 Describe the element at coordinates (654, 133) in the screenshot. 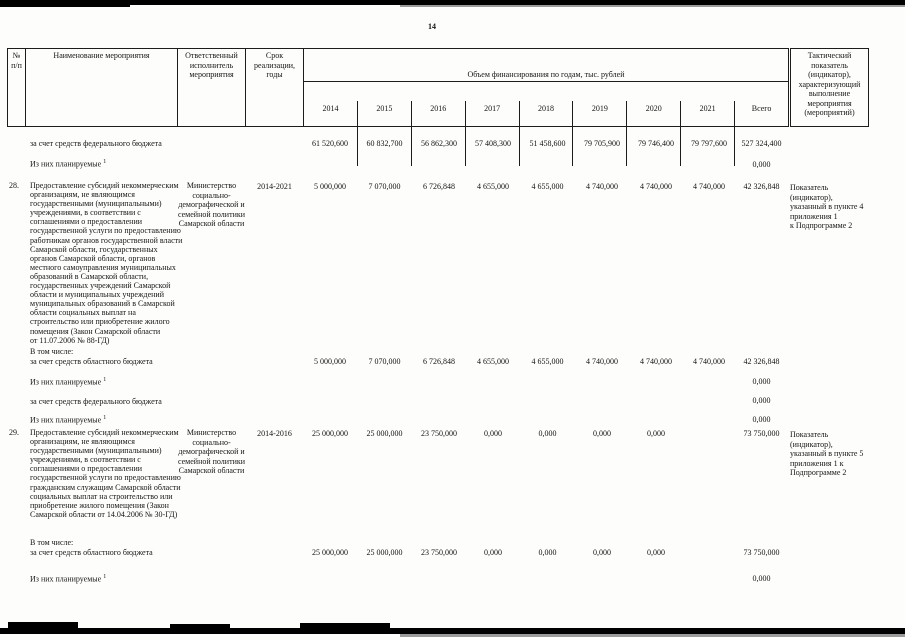

I see `header-year-2020: 2020` at that location.